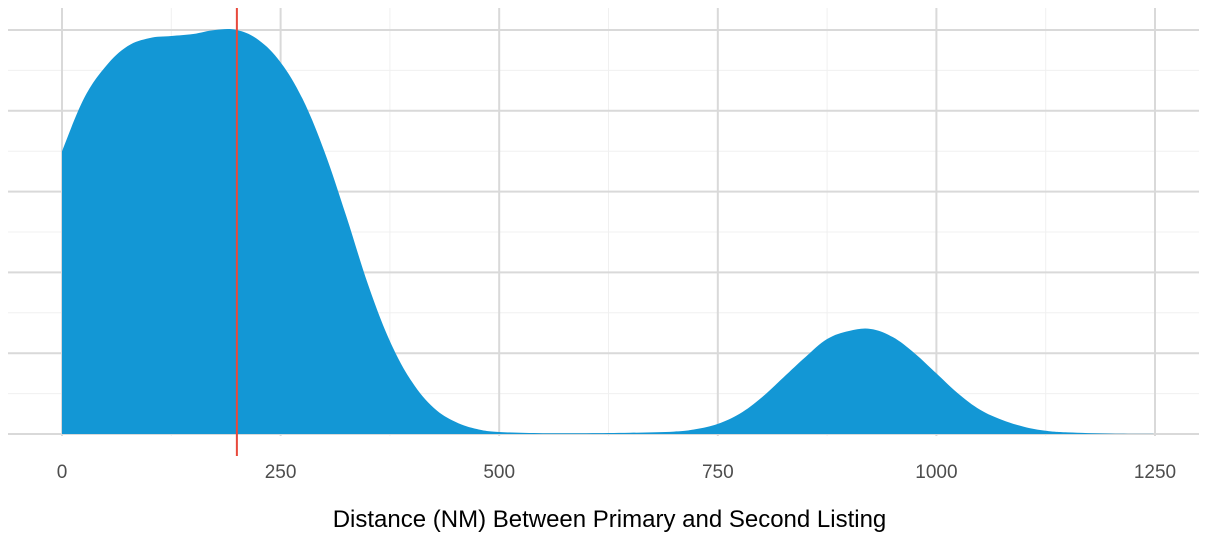 The height and width of the screenshot is (535, 1207). I want to click on x-tick-label: 500, so click(499, 472).